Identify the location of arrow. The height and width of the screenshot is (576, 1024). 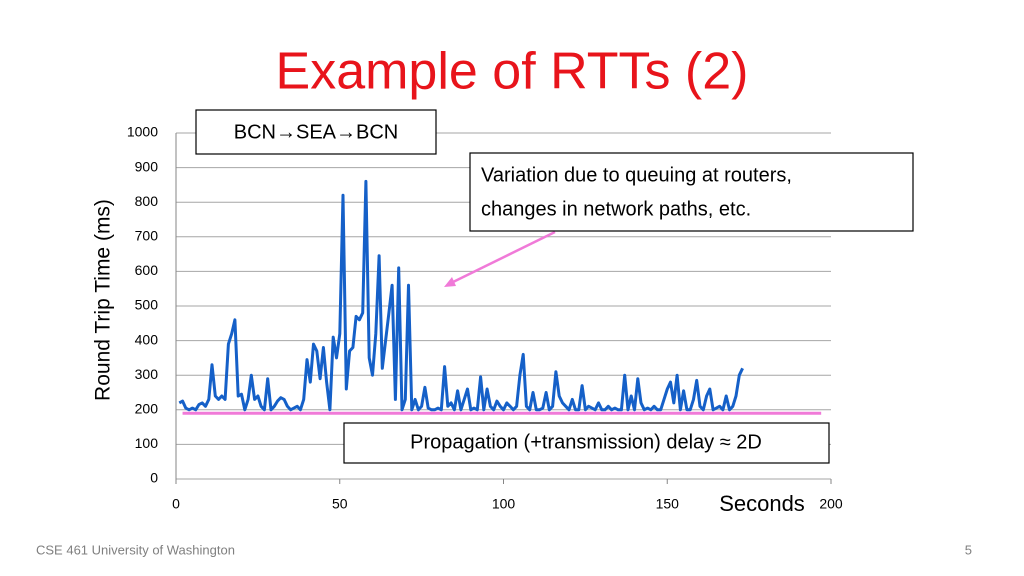
(502, 258).